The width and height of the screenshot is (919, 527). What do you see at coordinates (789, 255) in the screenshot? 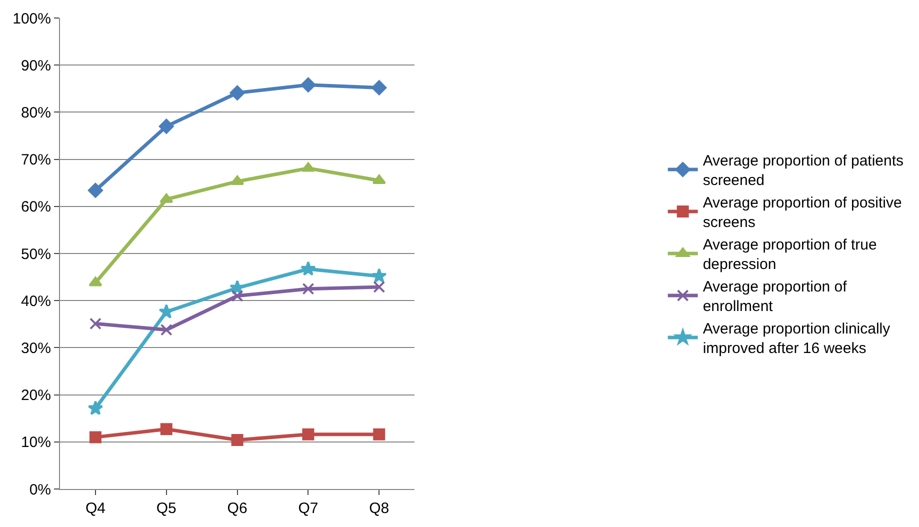
I see `legend-label: Average proportion of true depression` at bounding box center [789, 255].